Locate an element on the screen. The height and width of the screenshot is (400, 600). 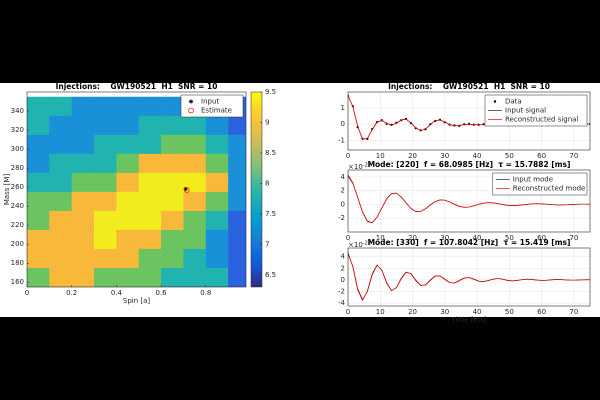
y-tick-label: 200 is located at coordinates (17, 244).